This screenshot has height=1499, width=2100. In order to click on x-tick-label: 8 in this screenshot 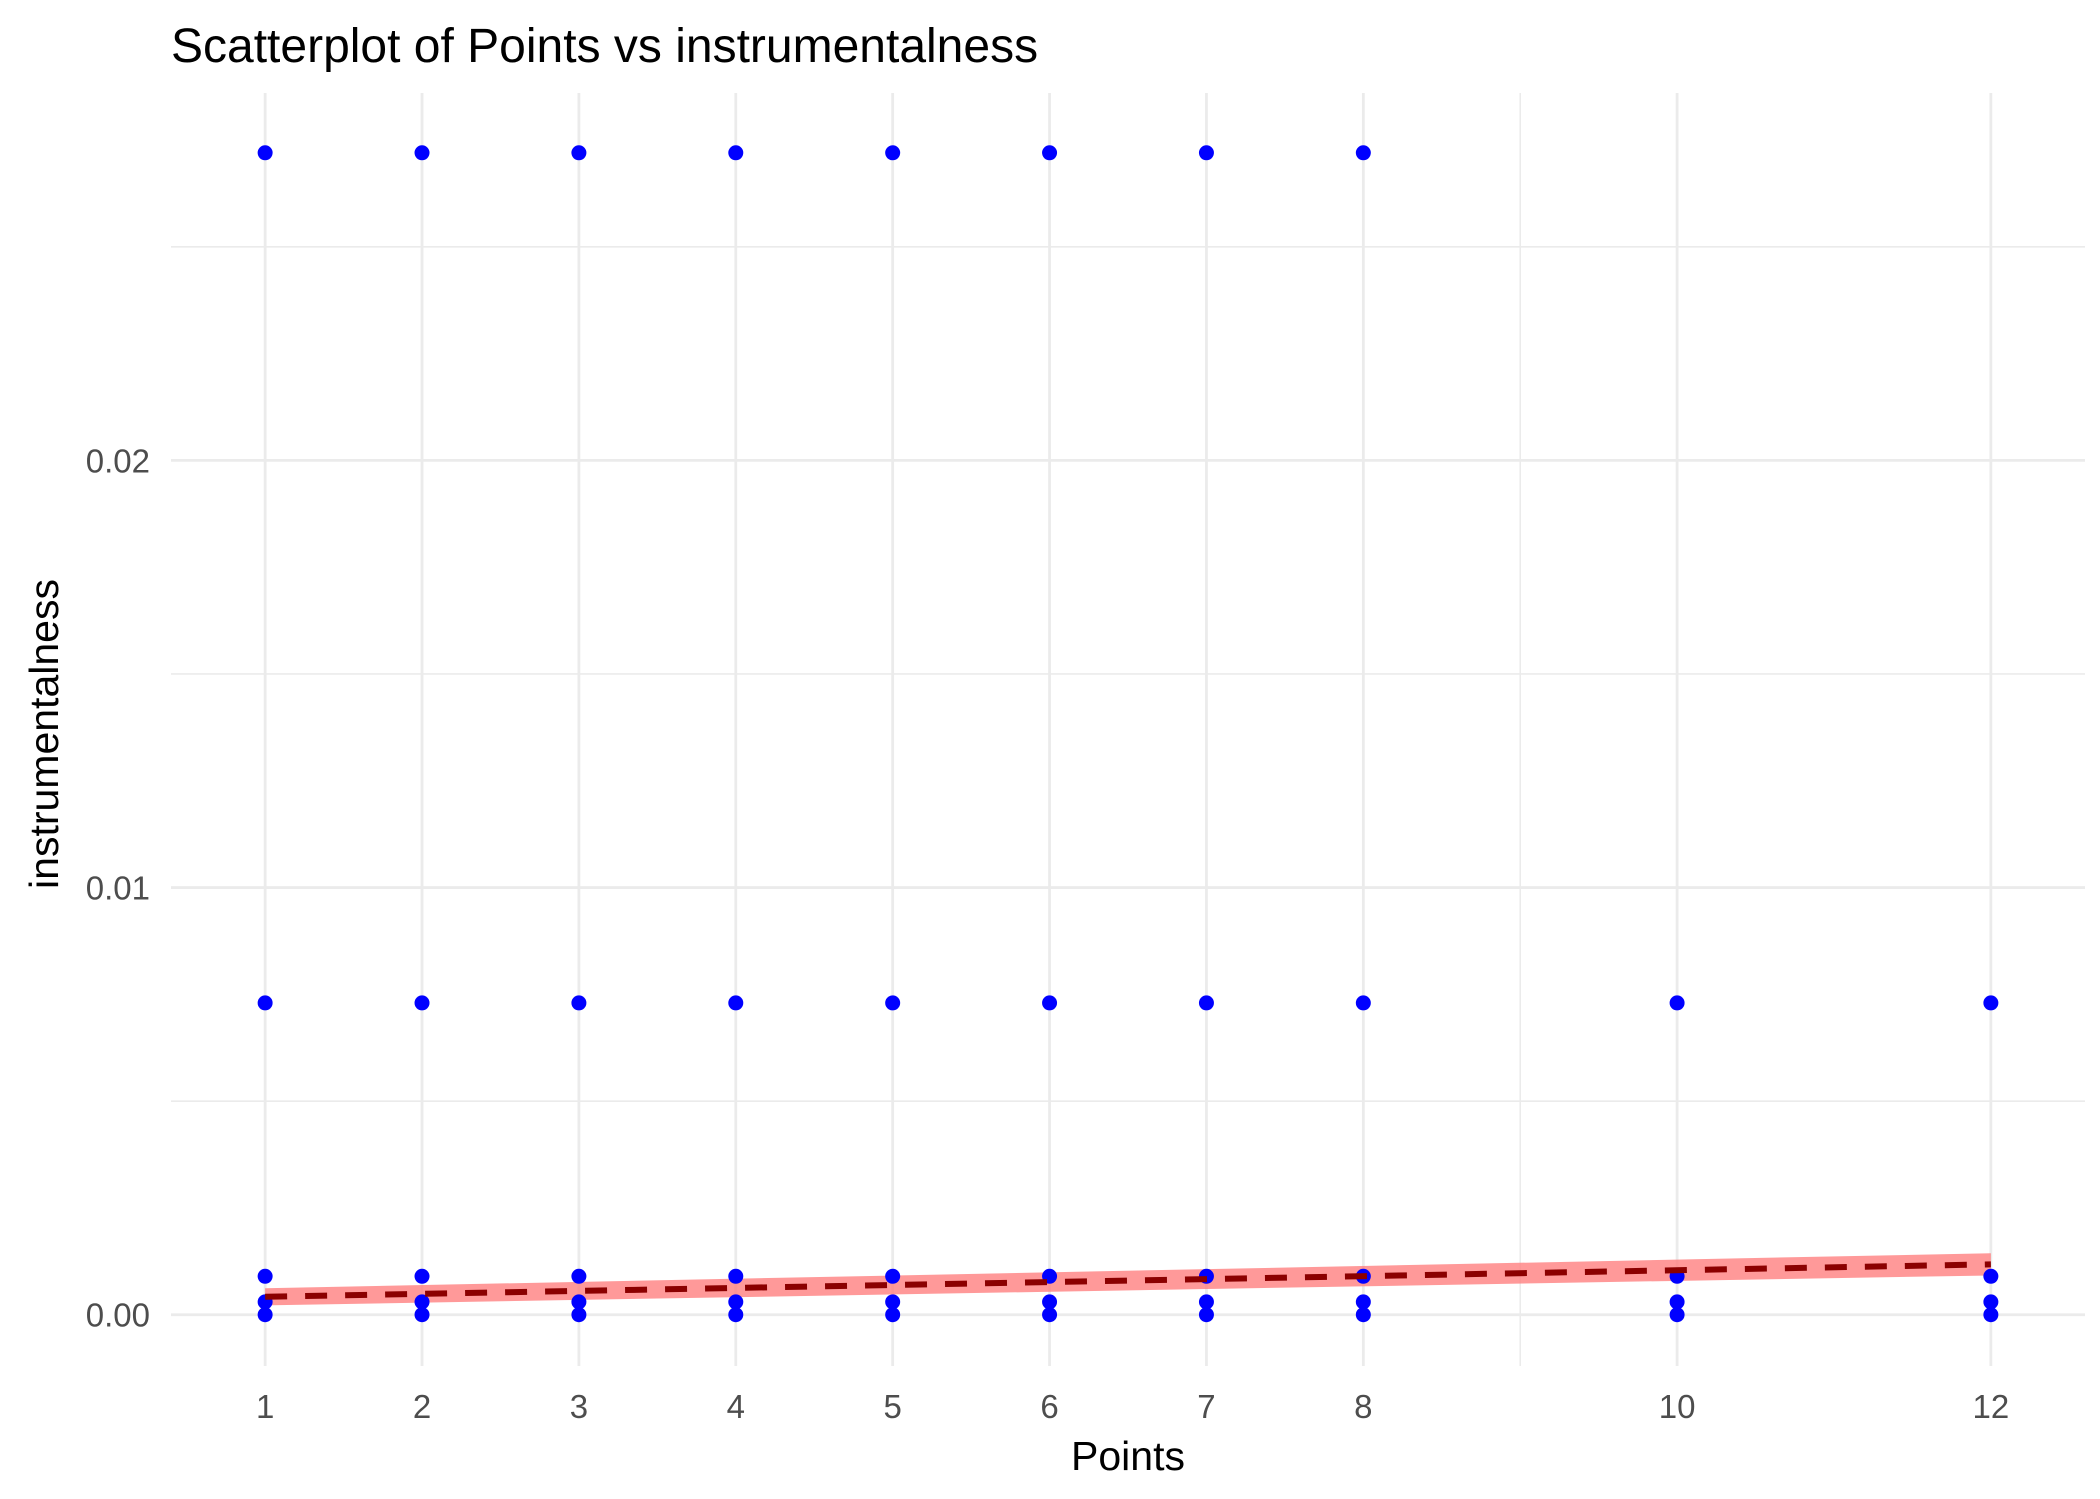, I will do `click(1363, 1406)`.